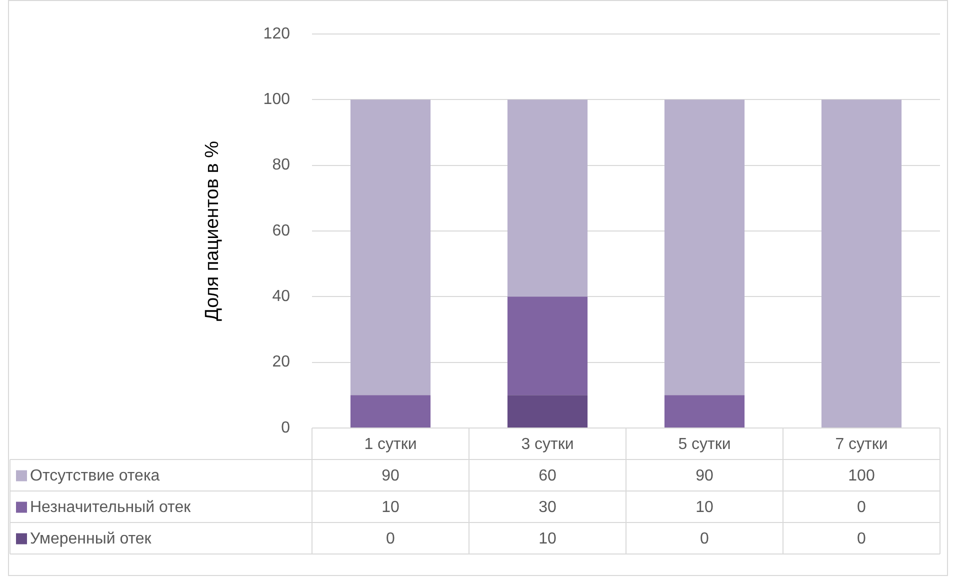 This screenshot has width=956, height=584. What do you see at coordinates (276, 33) in the screenshot?
I see `y-tick-label: 120` at bounding box center [276, 33].